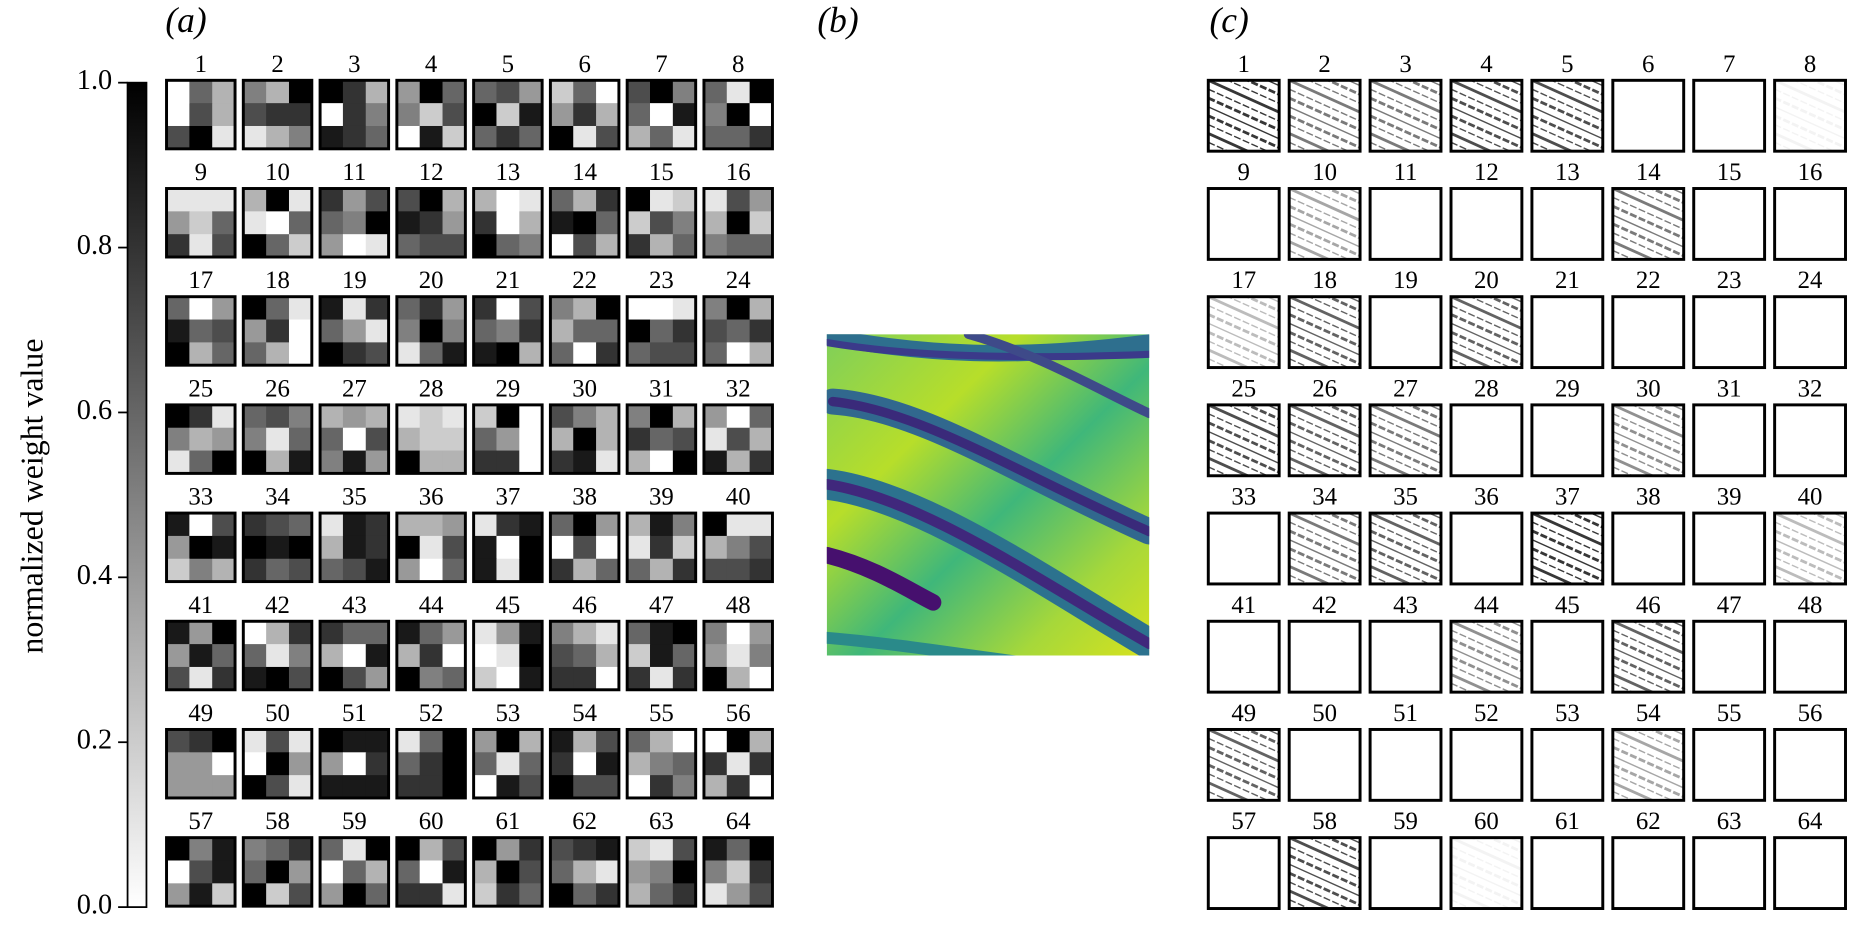  What do you see at coordinates (201, 172) in the screenshot?
I see `kernel-title: 9` at bounding box center [201, 172].